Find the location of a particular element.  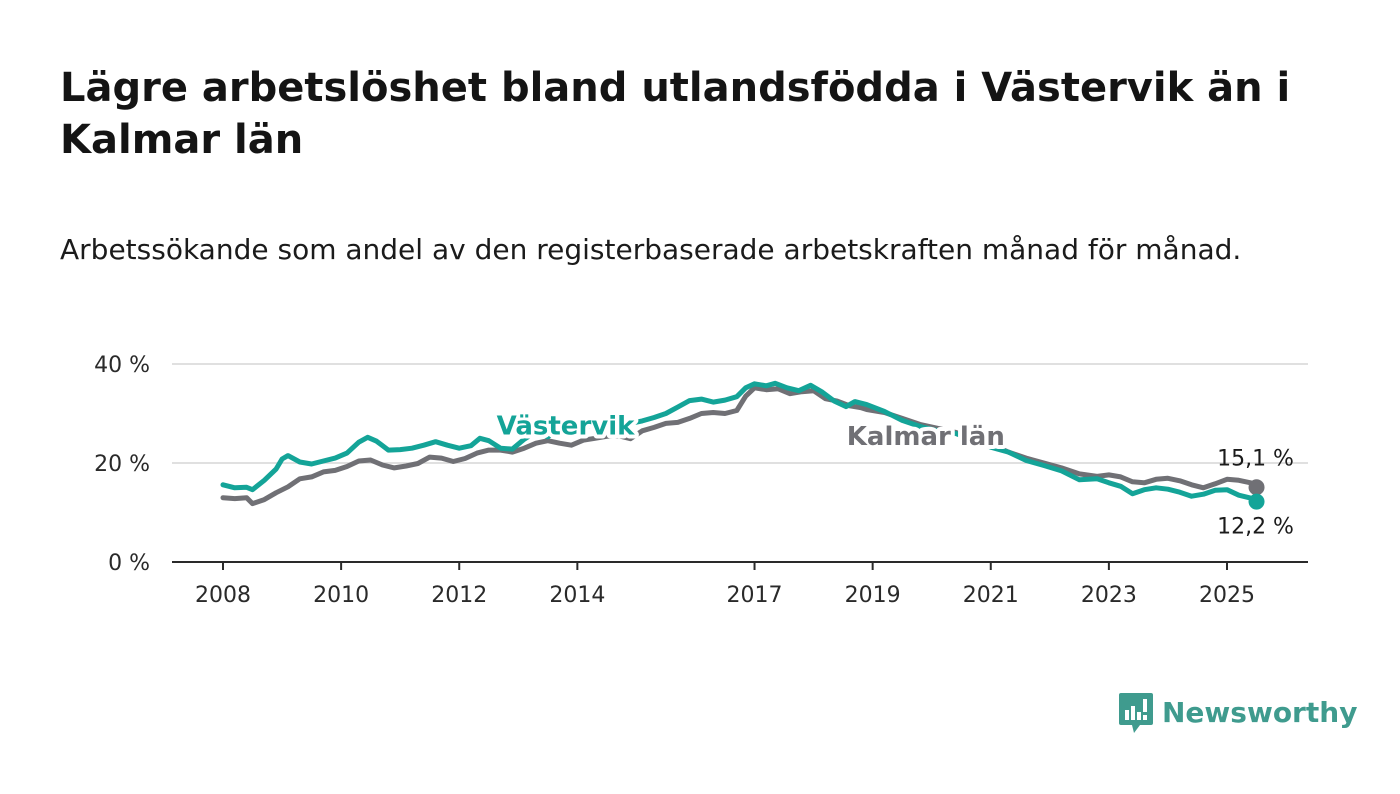

brand-name: Newsworthy is located at coordinates (1260, 712).